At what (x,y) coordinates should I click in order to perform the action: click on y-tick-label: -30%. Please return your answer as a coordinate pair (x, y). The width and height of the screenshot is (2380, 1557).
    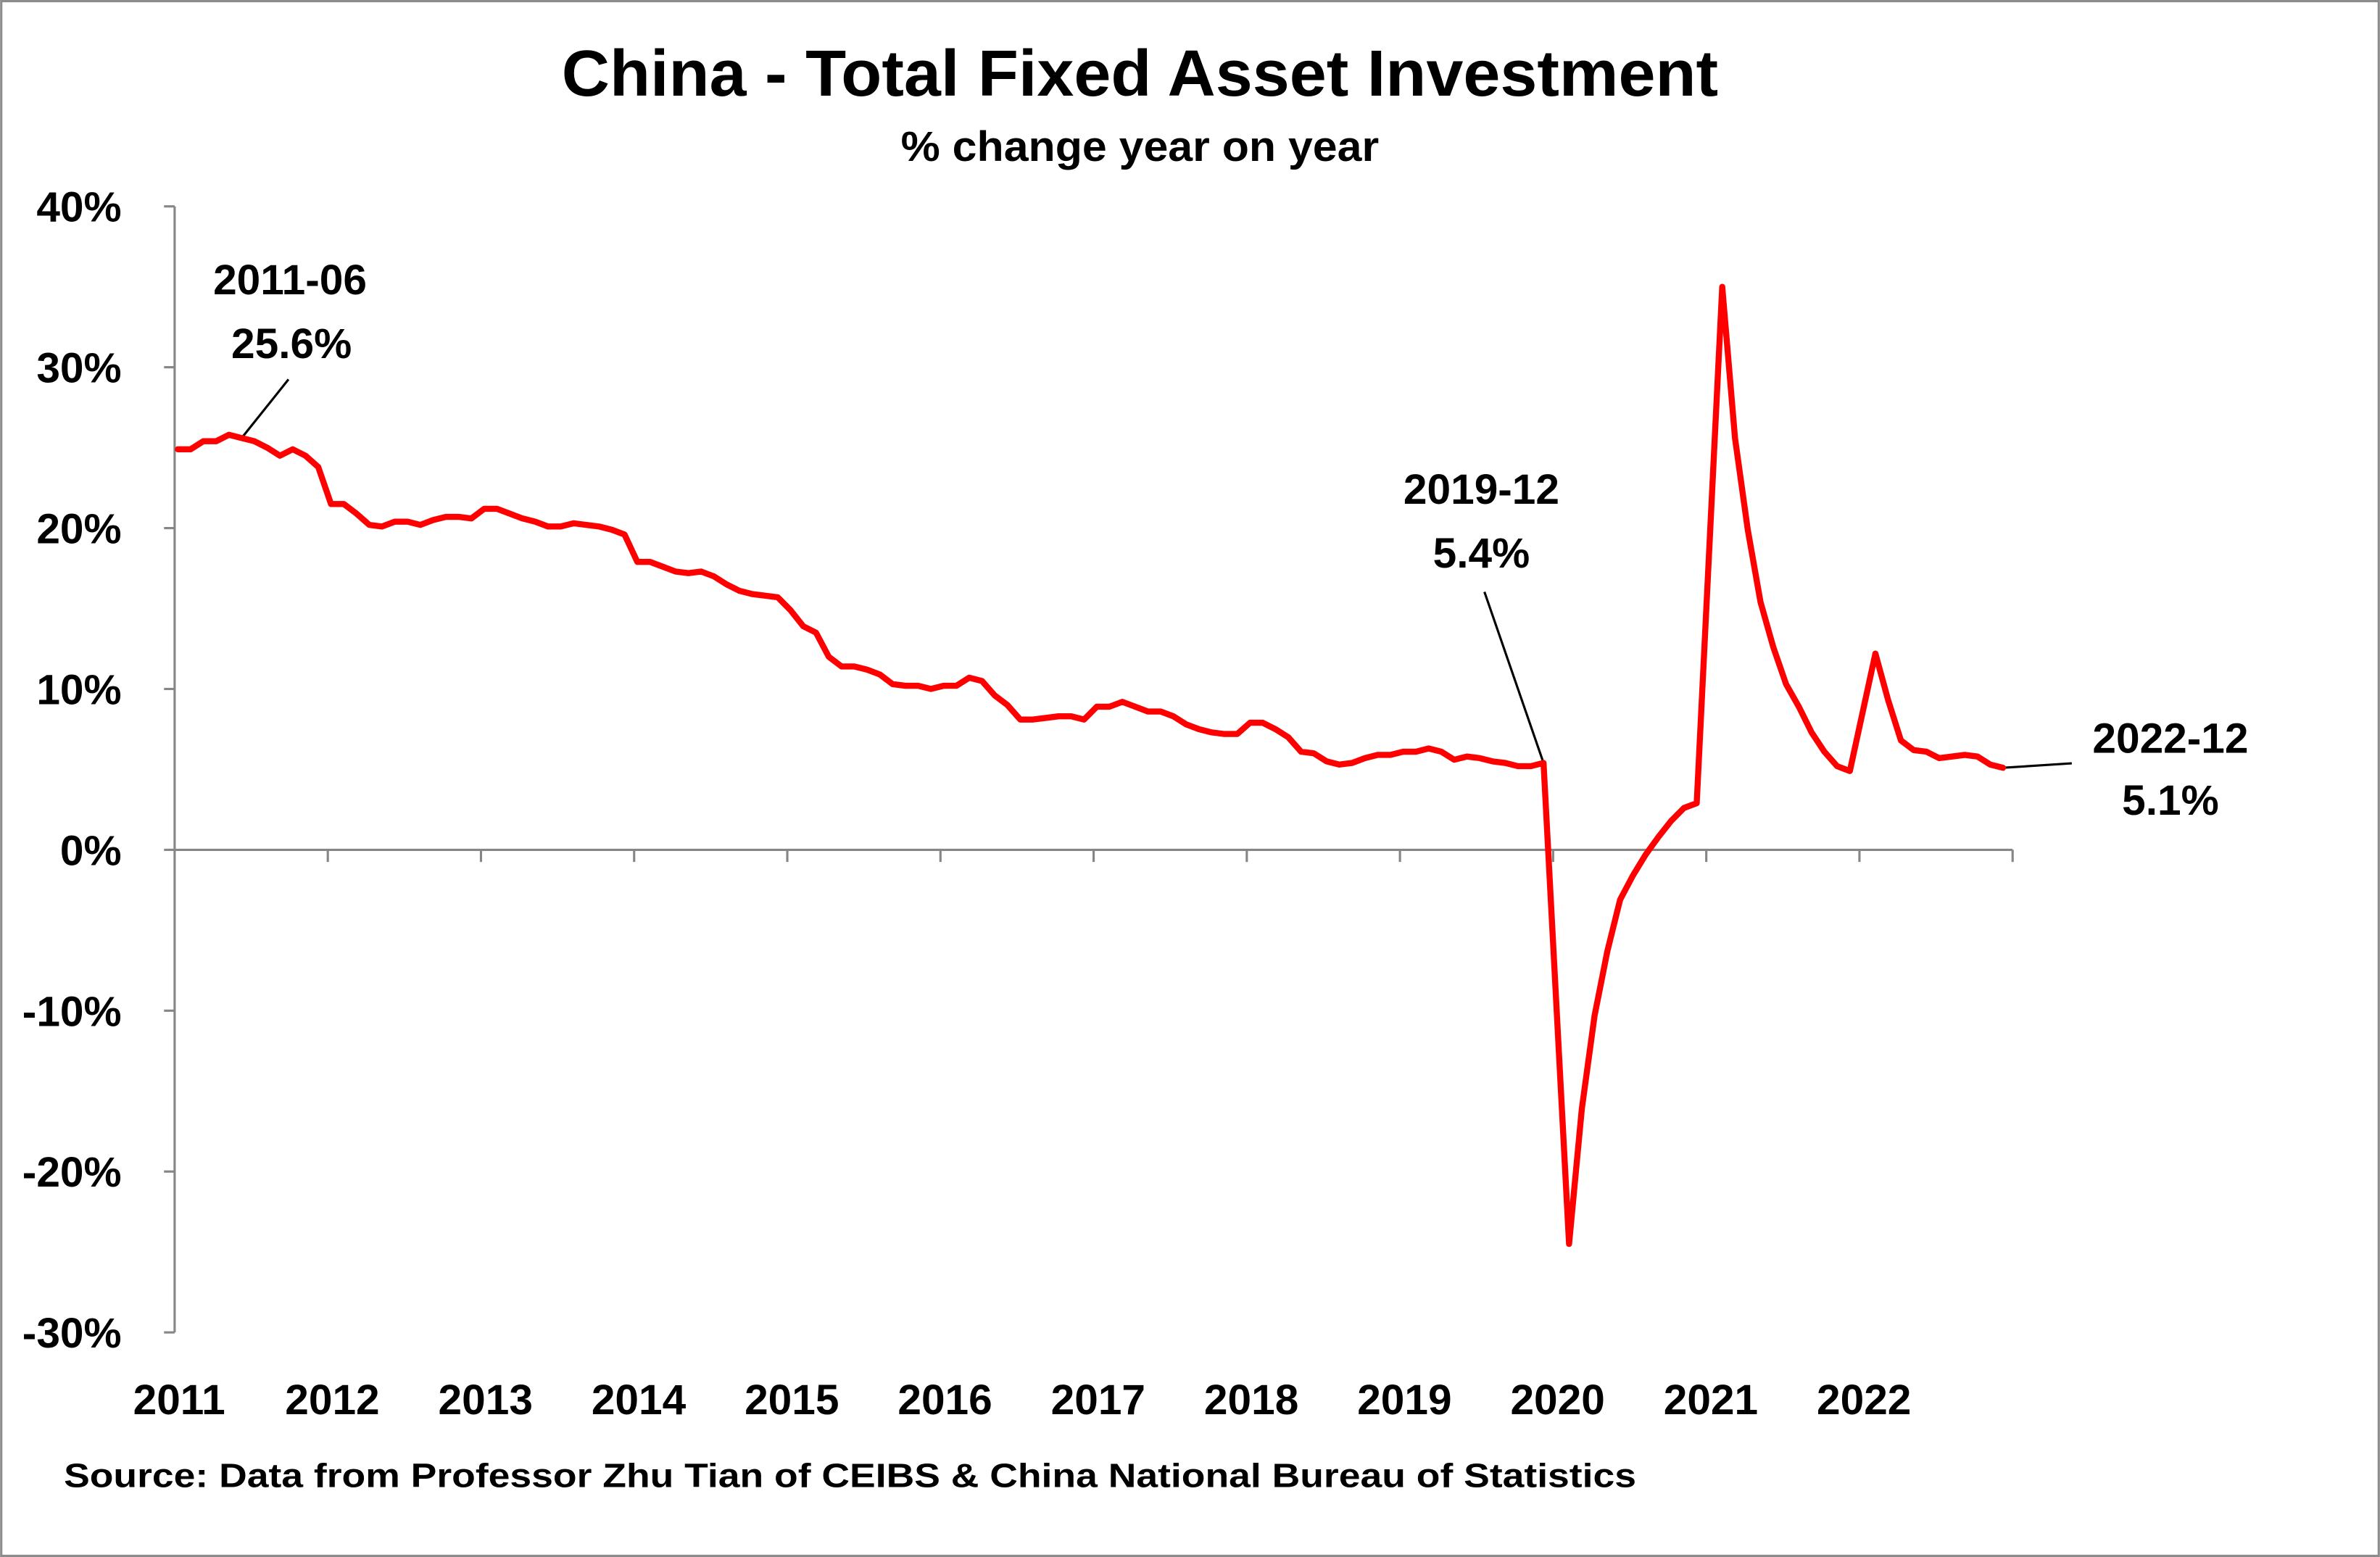
    Looking at the image, I should click on (72, 1333).